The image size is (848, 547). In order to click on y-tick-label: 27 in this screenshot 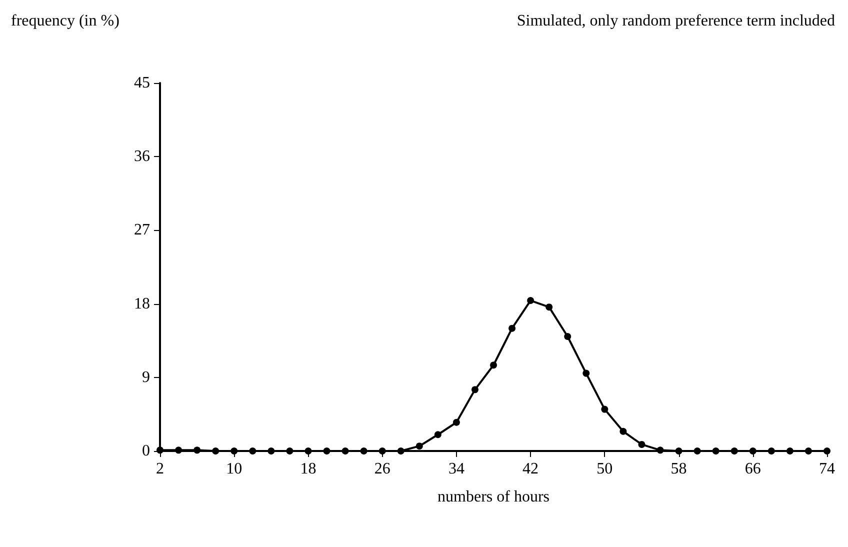, I will do `click(142, 230)`.